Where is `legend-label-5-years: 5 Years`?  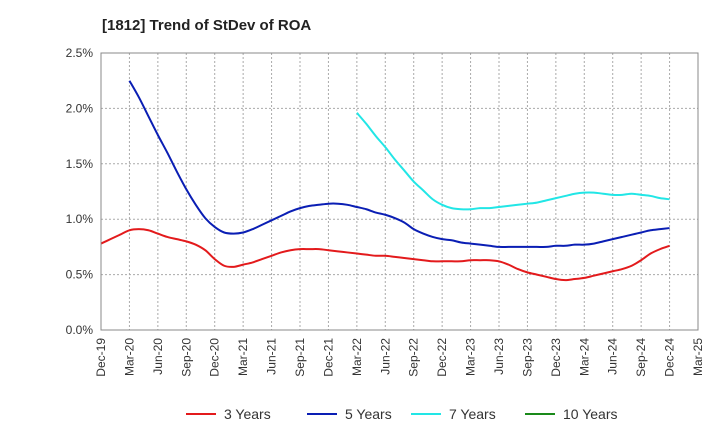
legend-label-5-years: 5 Years is located at coordinates (368, 414).